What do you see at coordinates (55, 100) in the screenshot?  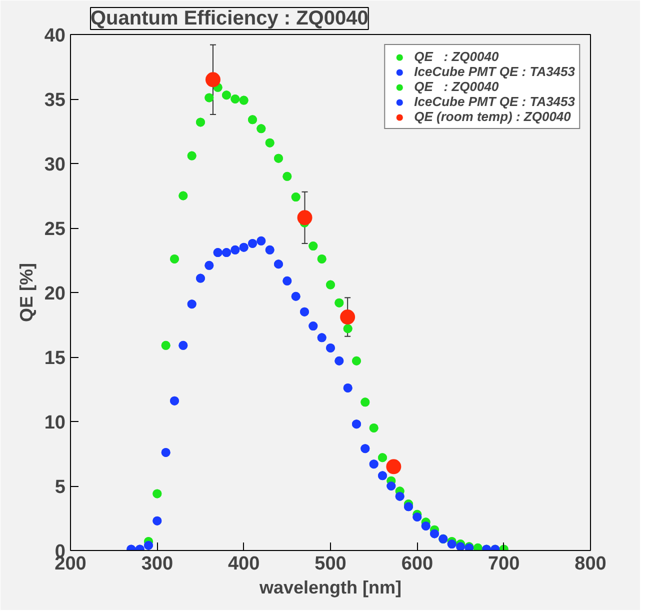 I see `y-tick-label: 35` at bounding box center [55, 100].